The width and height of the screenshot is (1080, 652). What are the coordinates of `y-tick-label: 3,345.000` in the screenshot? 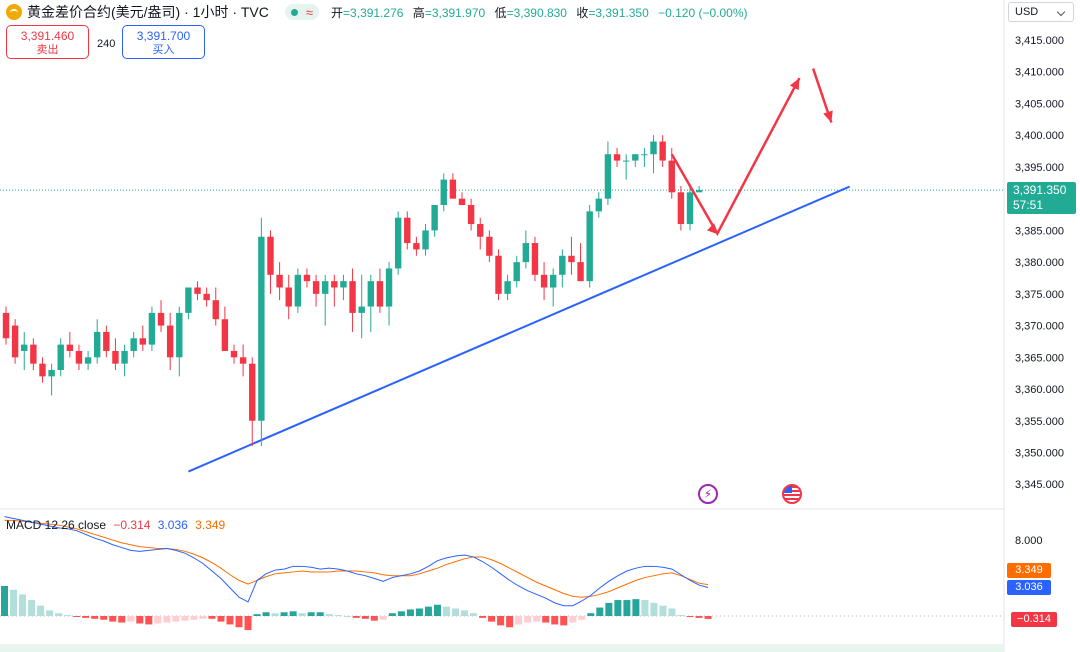 It's located at (1039, 485).